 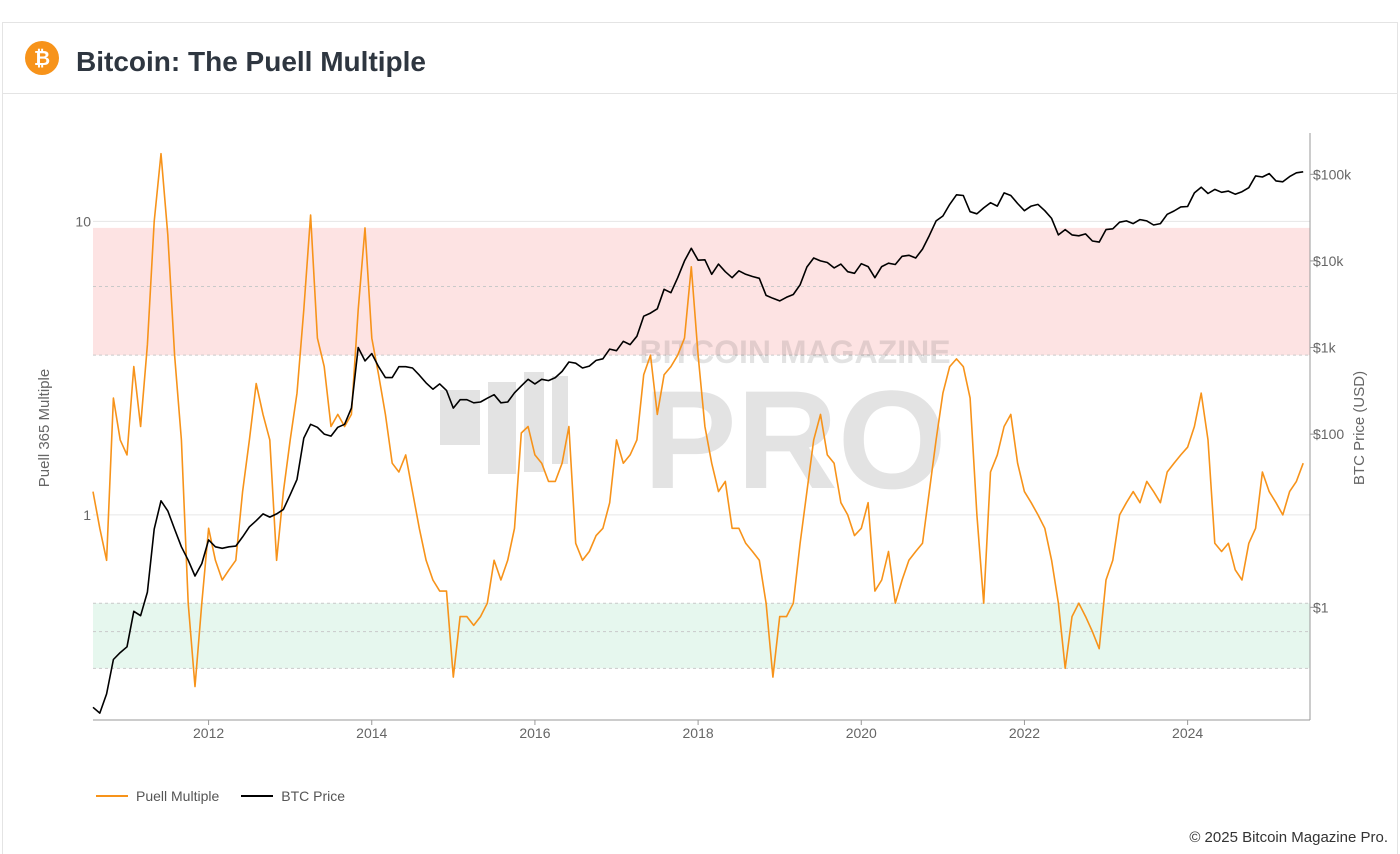 What do you see at coordinates (1332, 174) in the screenshot?
I see `y-right-tick-label: $100k` at bounding box center [1332, 174].